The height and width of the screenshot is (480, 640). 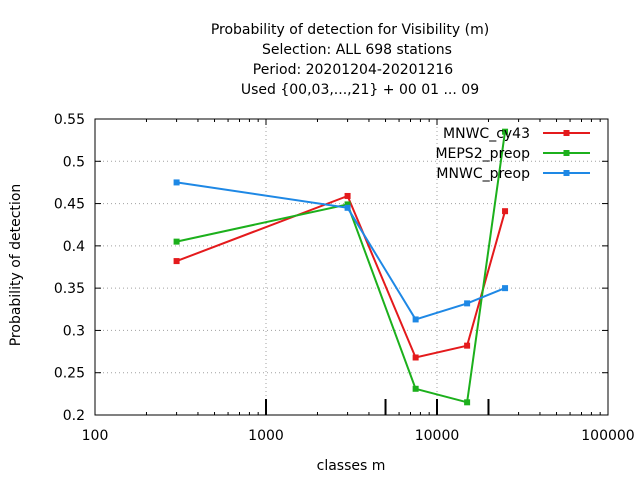 What do you see at coordinates (357, 50) in the screenshot?
I see `title-line-2: Selection: ALL 698 stations` at bounding box center [357, 50].